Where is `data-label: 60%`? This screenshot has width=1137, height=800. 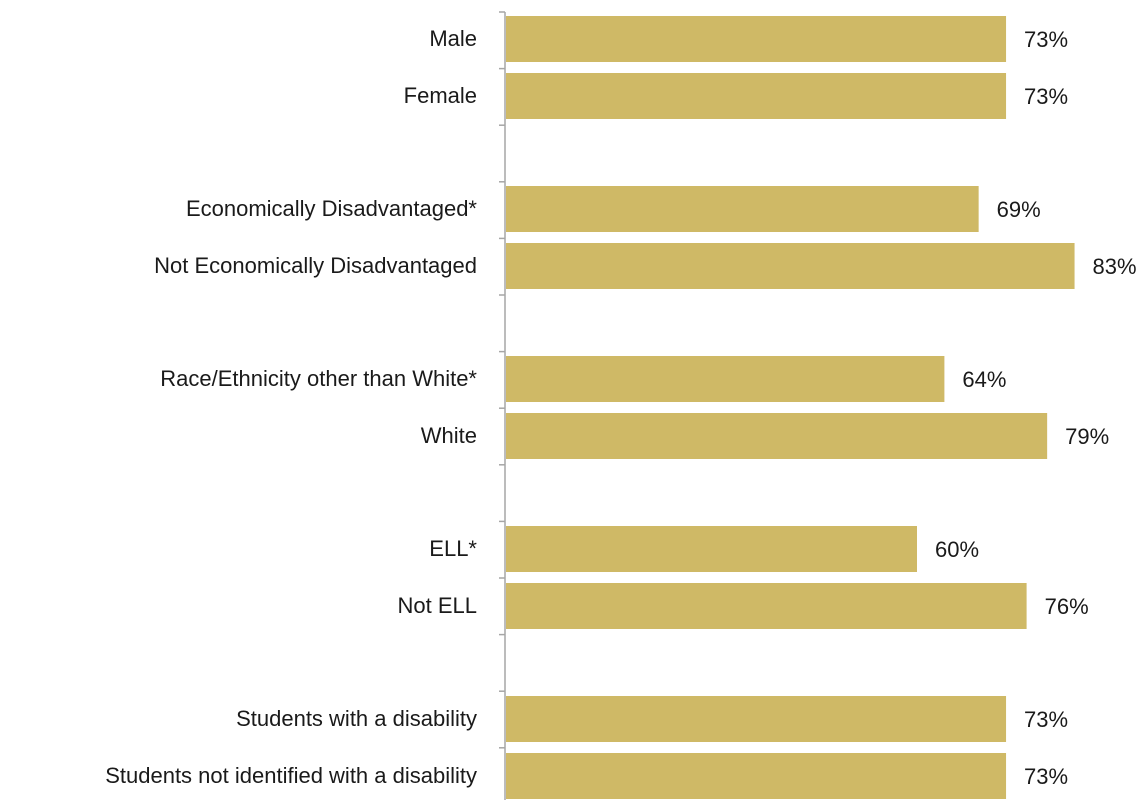 data-label: 60% is located at coordinates (957, 549).